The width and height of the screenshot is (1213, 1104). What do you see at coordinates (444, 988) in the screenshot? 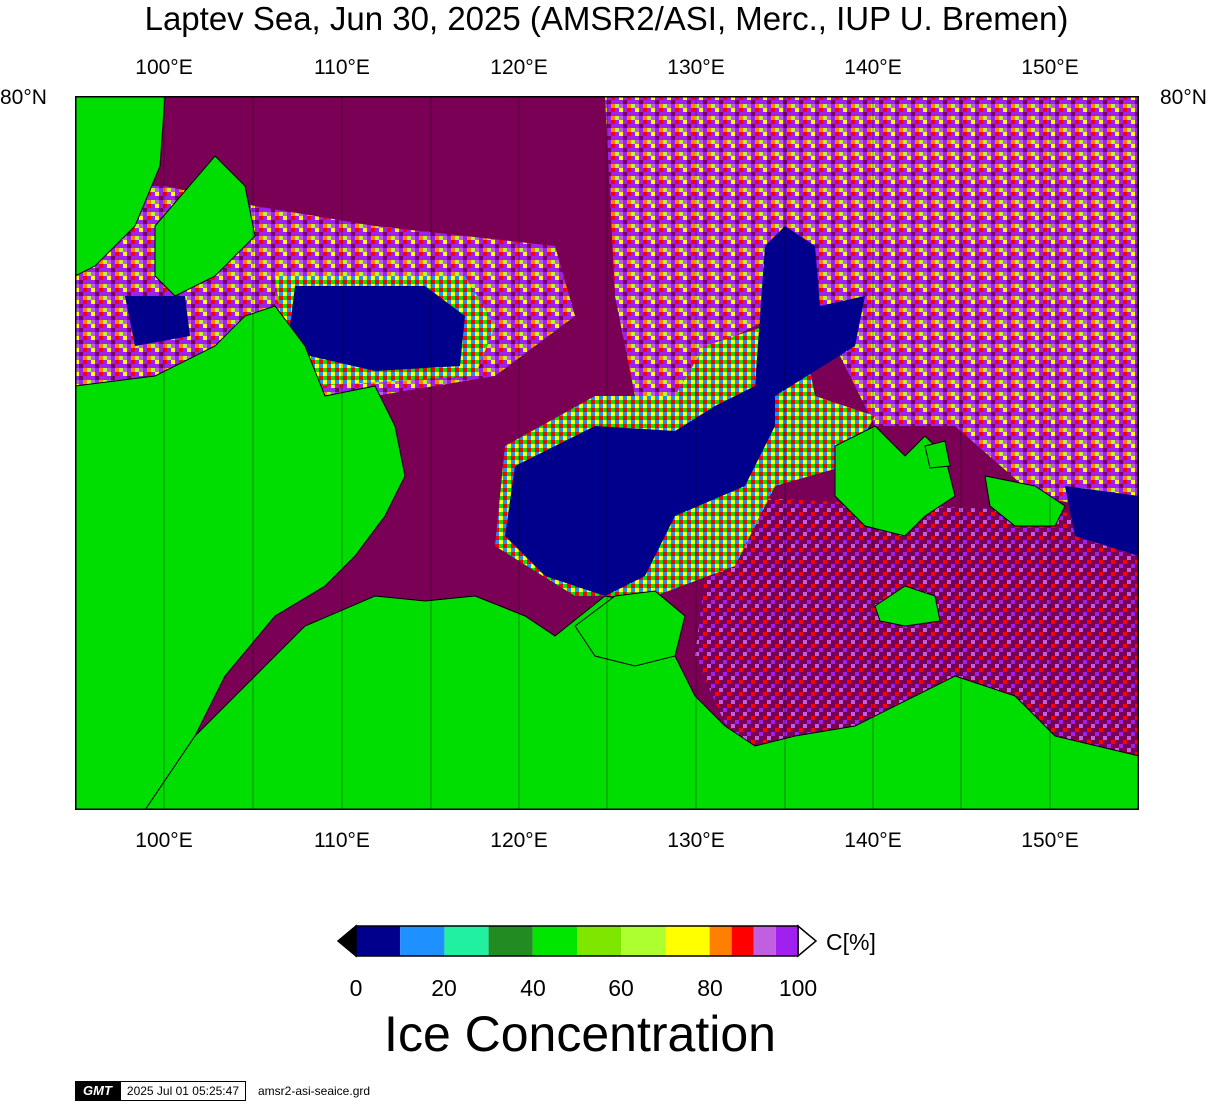
I see `colorbar-tick-20: 20` at bounding box center [444, 988].